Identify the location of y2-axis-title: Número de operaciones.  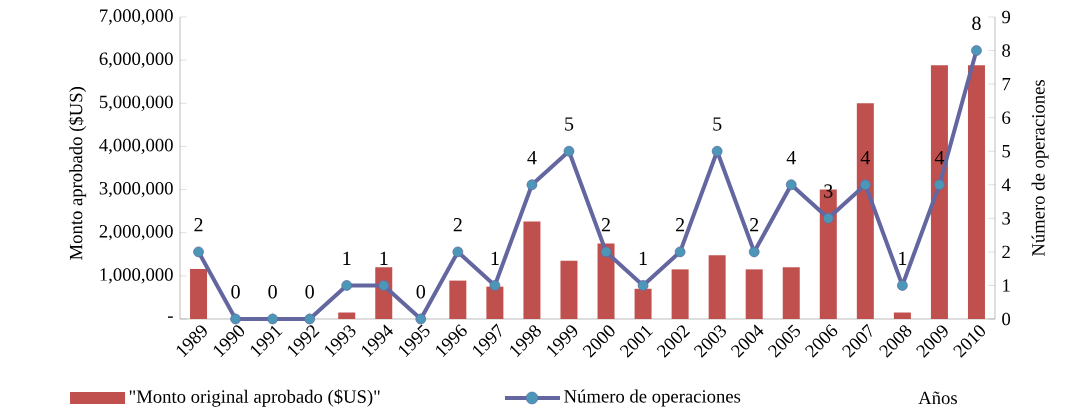
(1040, 168).